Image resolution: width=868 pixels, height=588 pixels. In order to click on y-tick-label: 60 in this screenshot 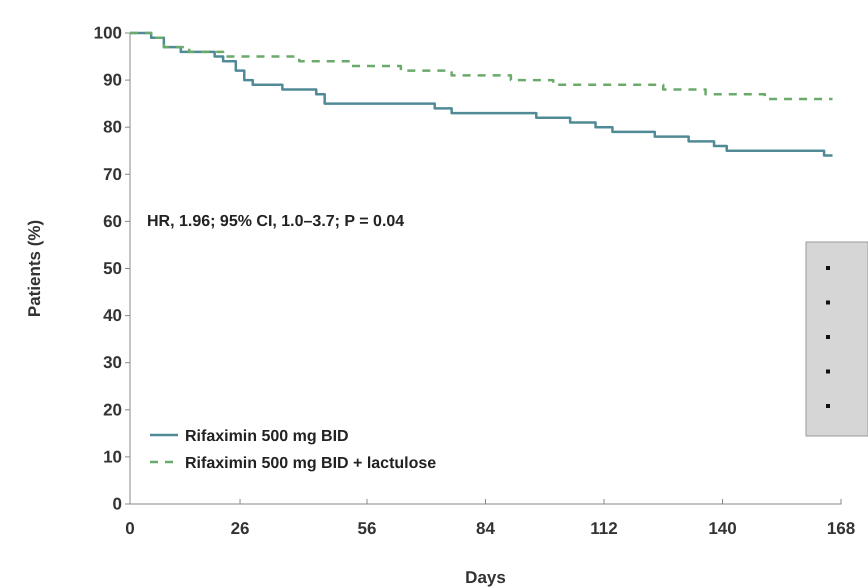, I will do `click(112, 221)`.